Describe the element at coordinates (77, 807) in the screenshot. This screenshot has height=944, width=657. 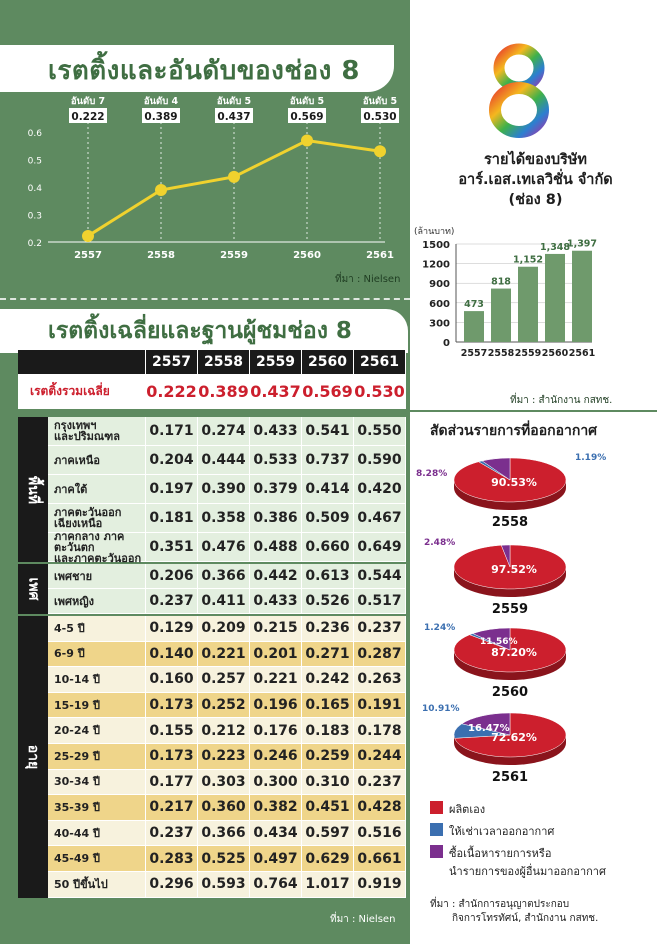
I see `row-label-line: 35-39 ปี` at that location.